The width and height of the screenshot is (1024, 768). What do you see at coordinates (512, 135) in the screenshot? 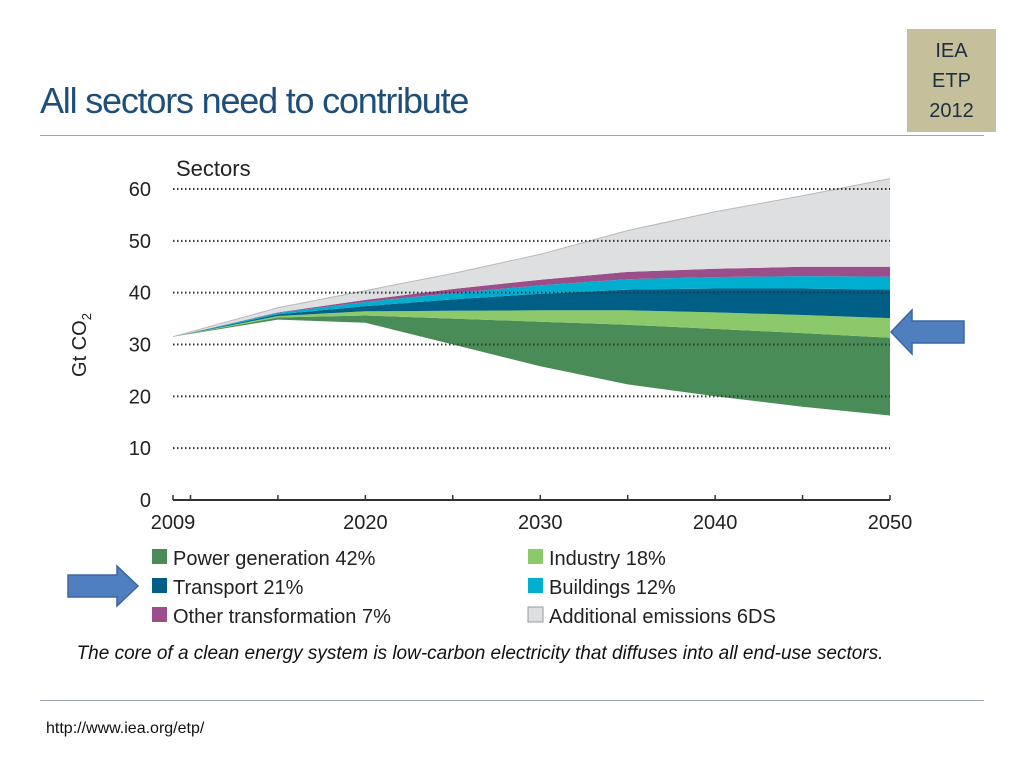
I see `title-divider` at bounding box center [512, 135].